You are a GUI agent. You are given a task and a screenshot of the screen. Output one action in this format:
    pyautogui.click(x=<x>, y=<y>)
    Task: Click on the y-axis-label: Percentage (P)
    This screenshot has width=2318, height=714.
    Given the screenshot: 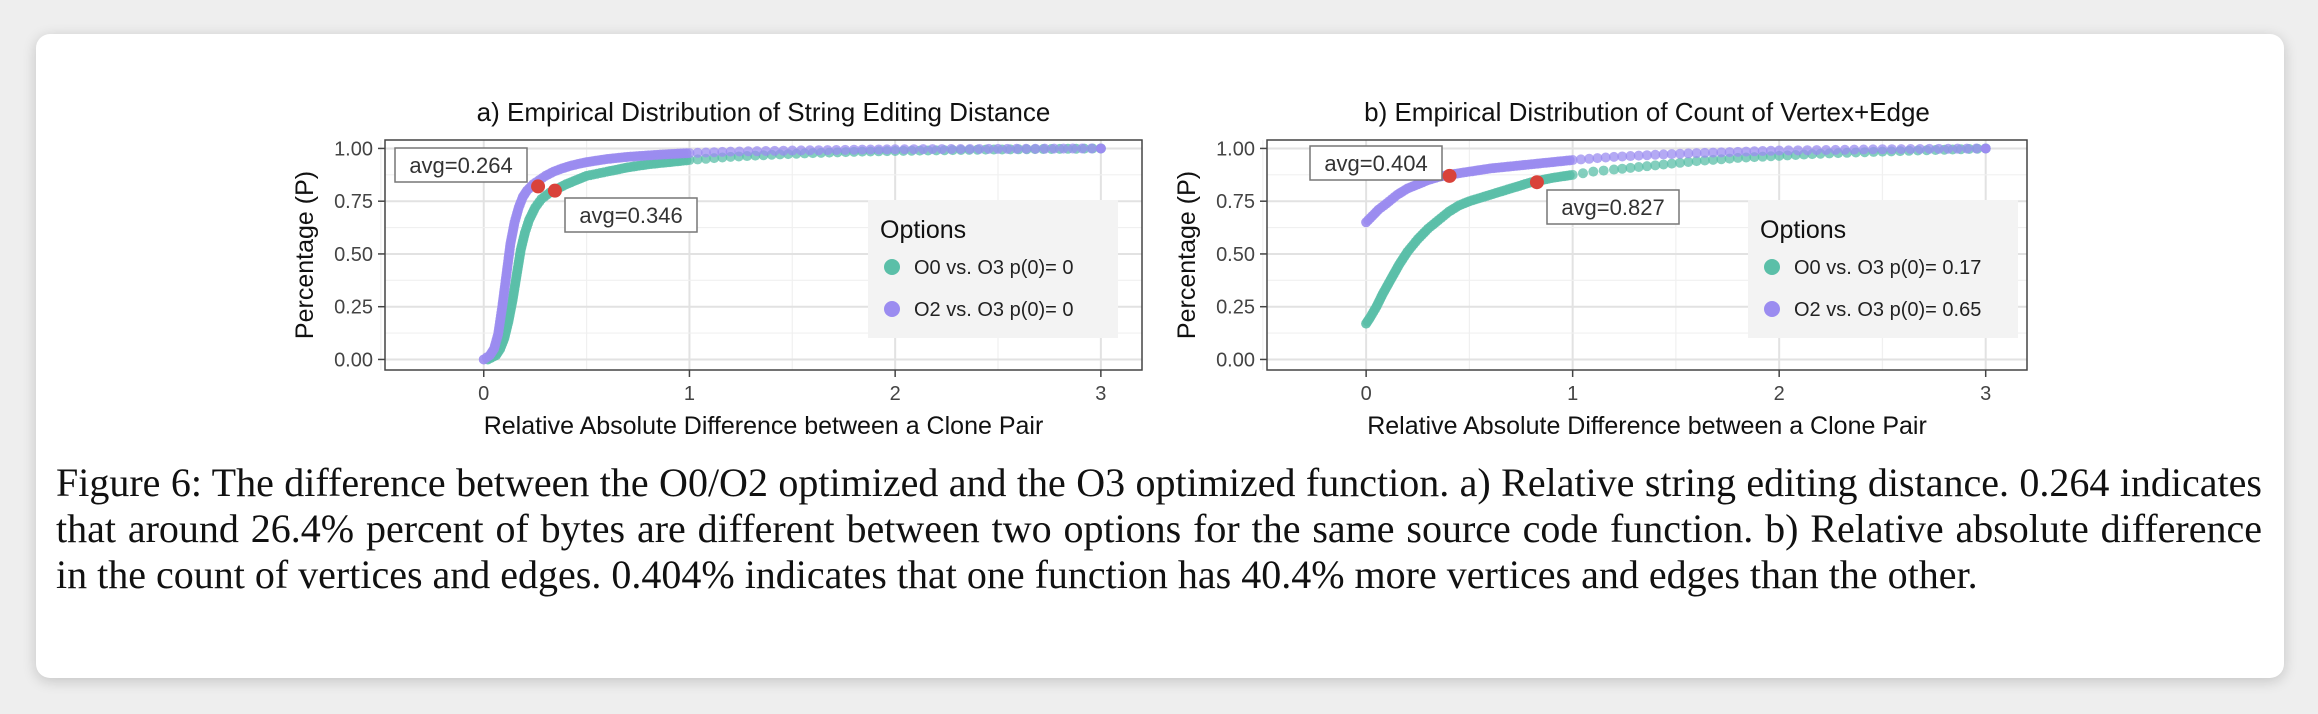 What is the action you would take?
    pyautogui.click(x=1187, y=255)
    